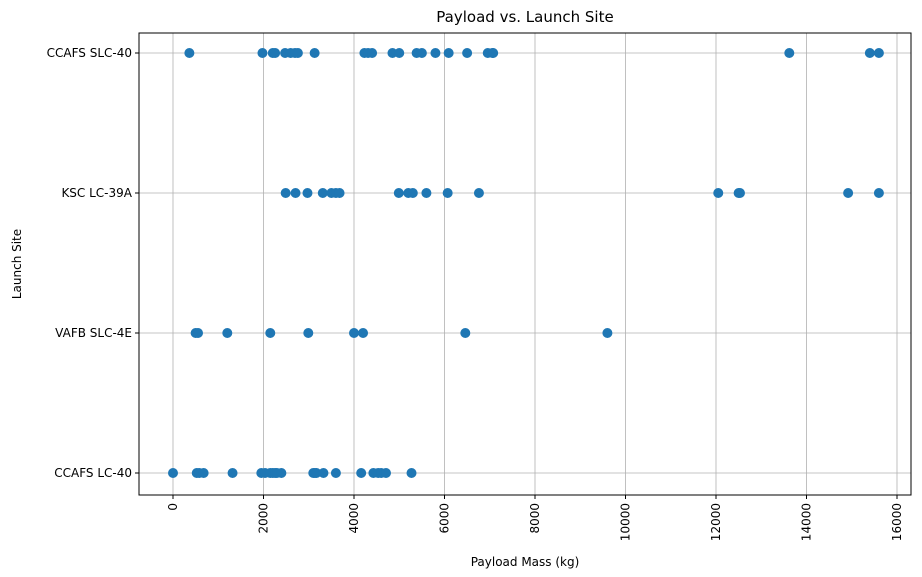  What do you see at coordinates (264, 518) in the screenshot?
I see `x-tick-label: 2000` at bounding box center [264, 518].